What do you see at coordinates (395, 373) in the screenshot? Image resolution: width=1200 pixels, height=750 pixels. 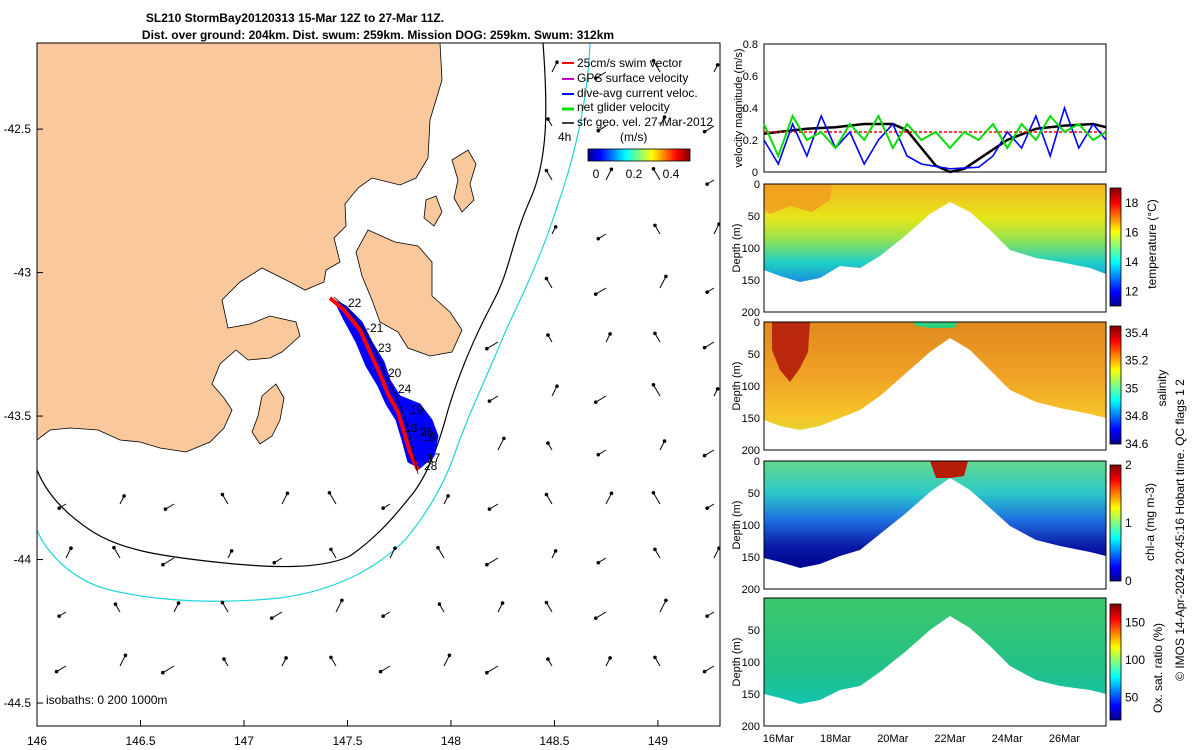 I see `day-label: 20` at bounding box center [395, 373].